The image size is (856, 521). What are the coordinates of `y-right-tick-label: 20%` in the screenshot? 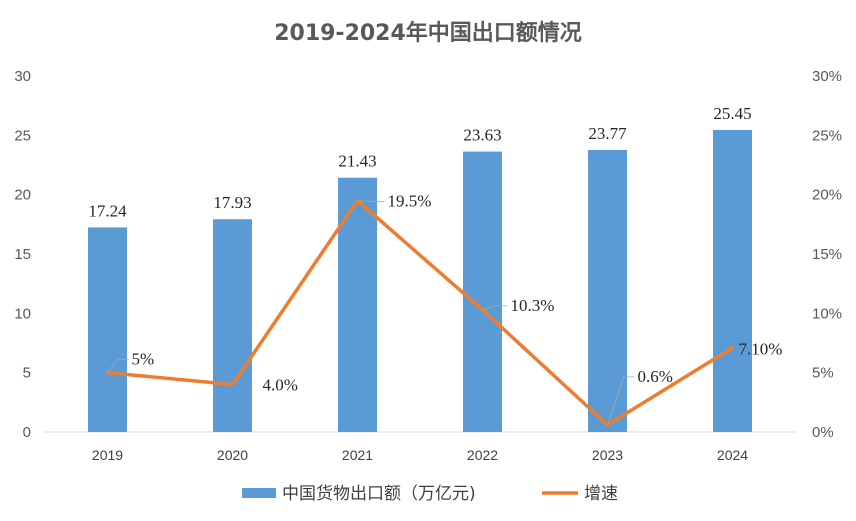 It's located at (827, 195).